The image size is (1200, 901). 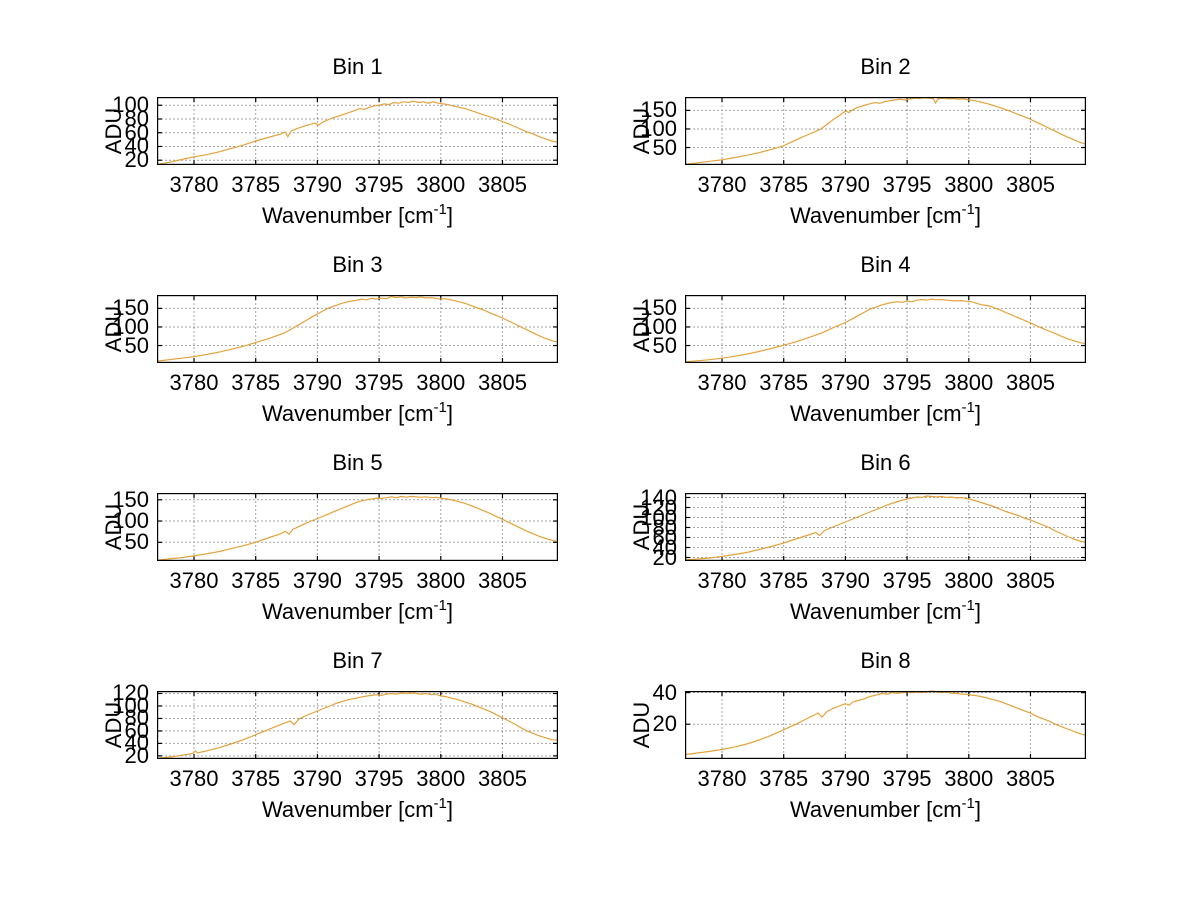 I want to click on y-tick-label: 20, so click(x=664, y=557).